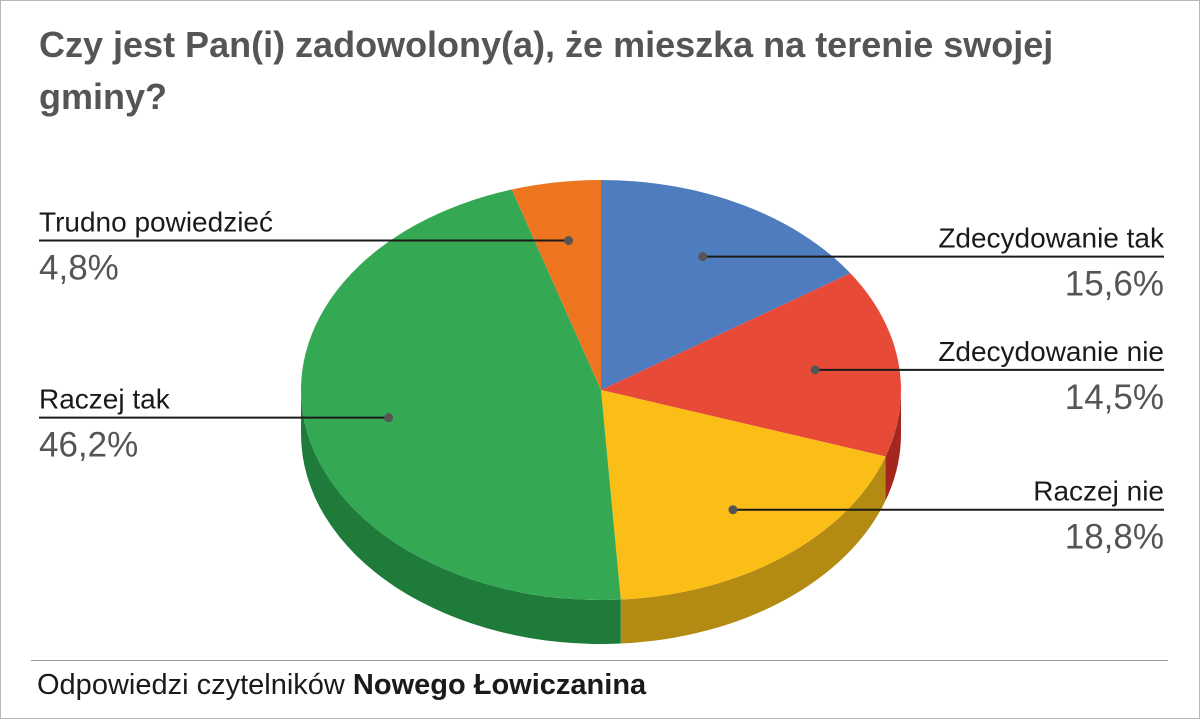  I want to click on leader-dot-zdecydowanie-tak, so click(703, 257).